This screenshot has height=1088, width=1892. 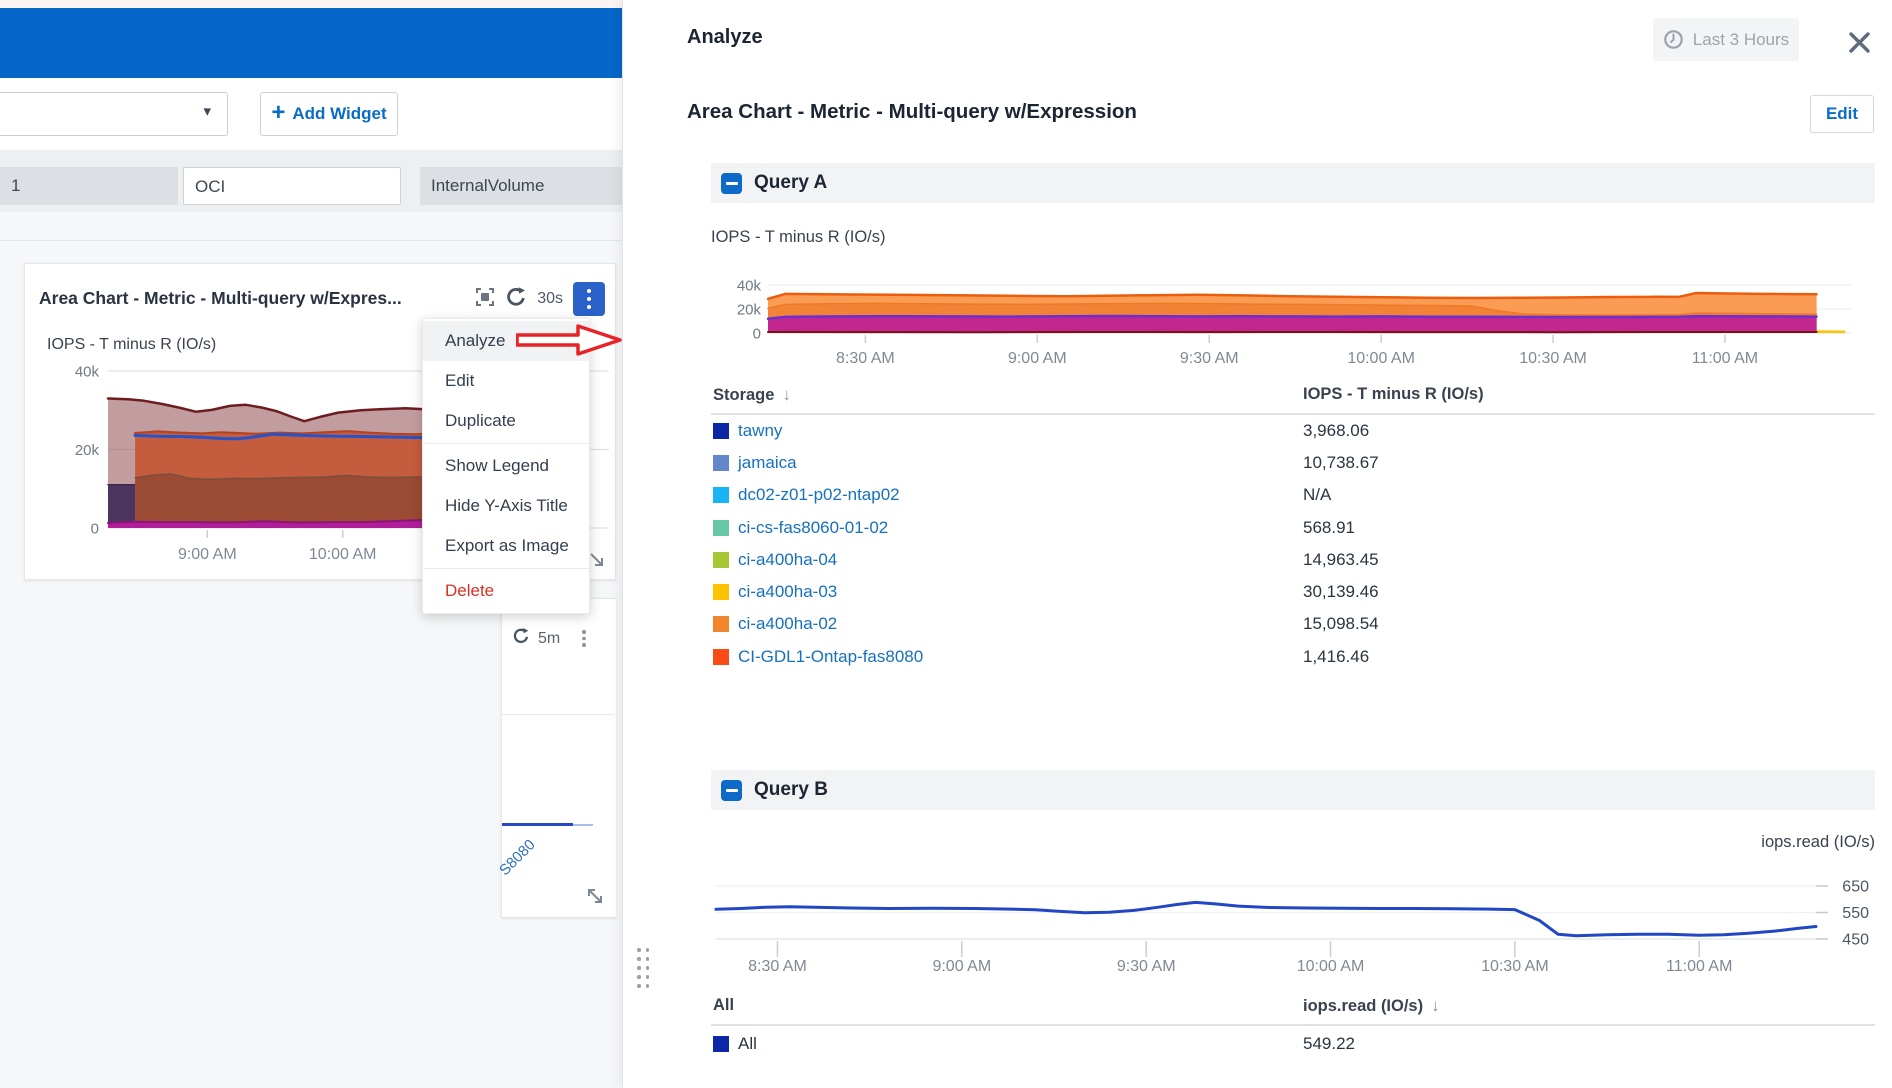 I want to click on table-row: jamaica 10,738.67, so click(x=1293, y=463).